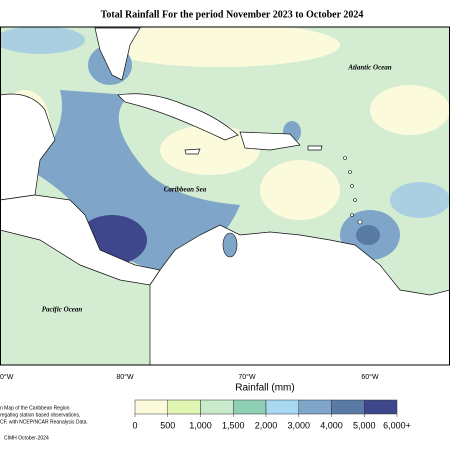 Image resolution: width=450 pixels, height=450 pixels. I want to click on longitude-label: 80°W, so click(125, 377).